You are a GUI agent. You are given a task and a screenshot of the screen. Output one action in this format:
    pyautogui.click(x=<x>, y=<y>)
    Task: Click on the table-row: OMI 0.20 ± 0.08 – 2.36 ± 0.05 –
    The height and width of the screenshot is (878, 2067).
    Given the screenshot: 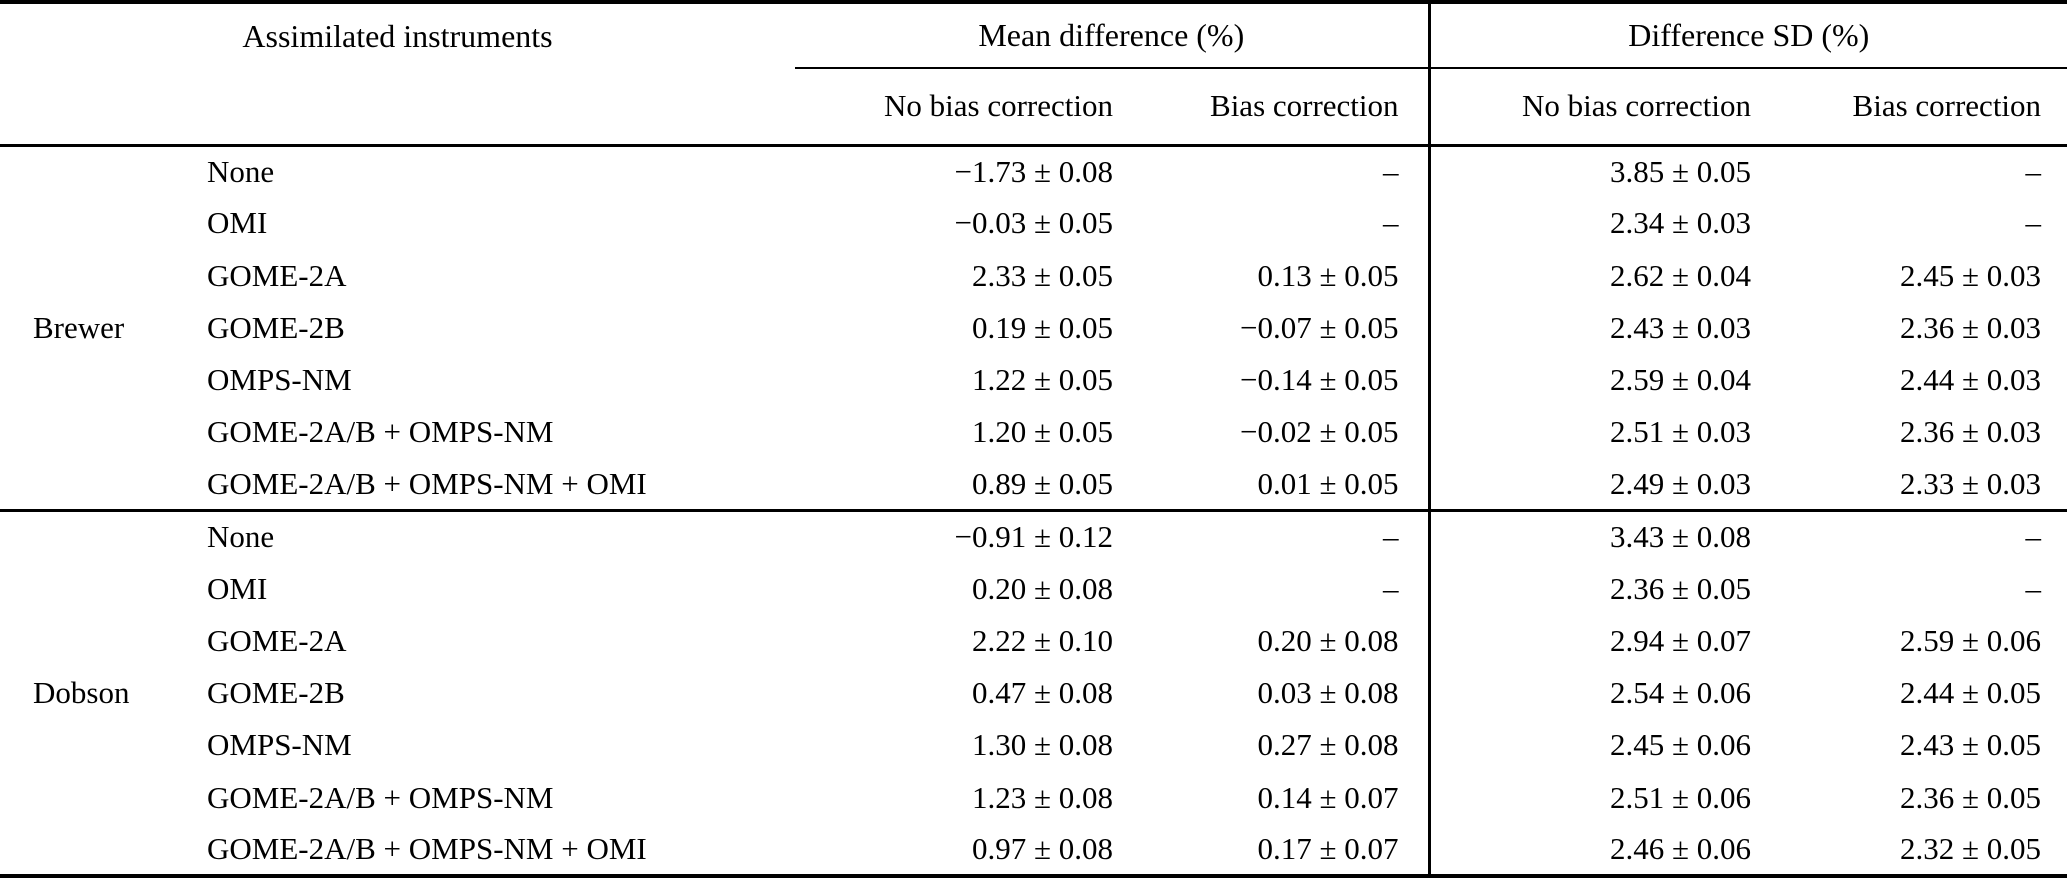 What is the action you would take?
    pyautogui.click(x=1033, y=588)
    